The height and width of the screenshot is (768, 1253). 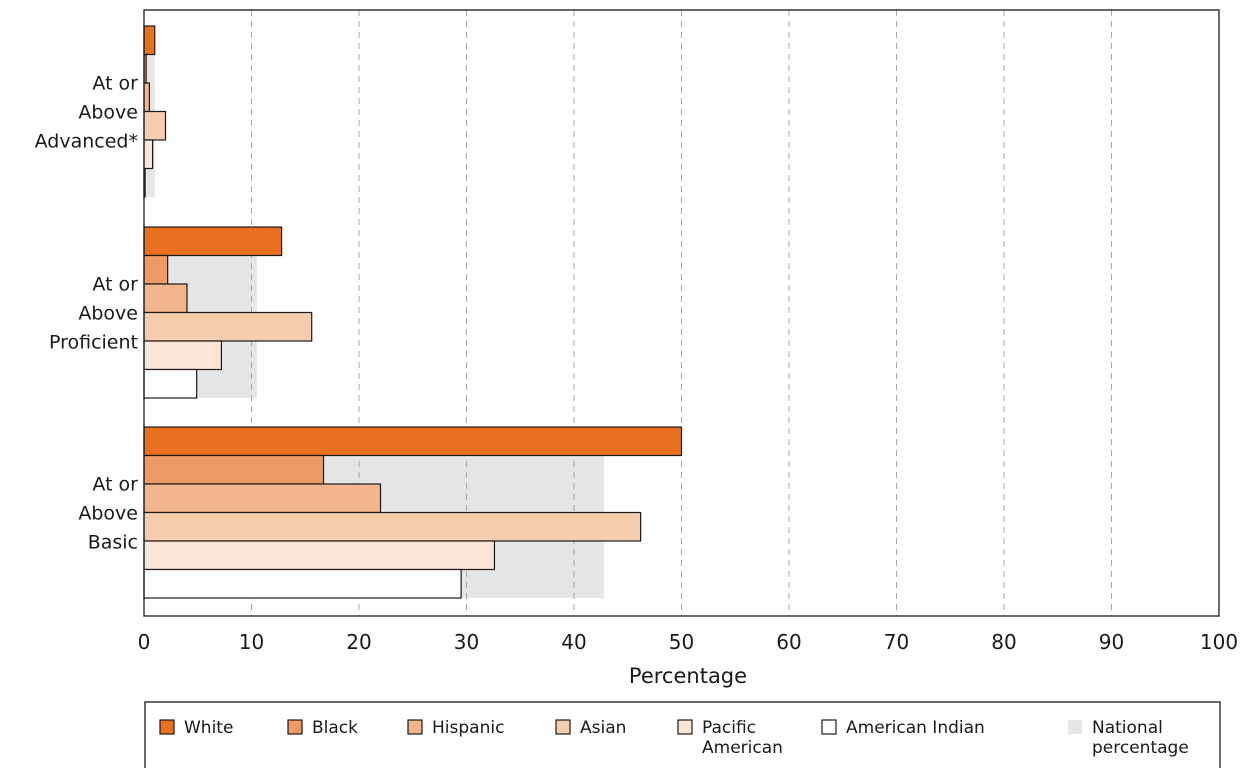 What do you see at coordinates (335, 728) in the screenshot?
I see `legend-label: Black` at bounding box center [335, 728].